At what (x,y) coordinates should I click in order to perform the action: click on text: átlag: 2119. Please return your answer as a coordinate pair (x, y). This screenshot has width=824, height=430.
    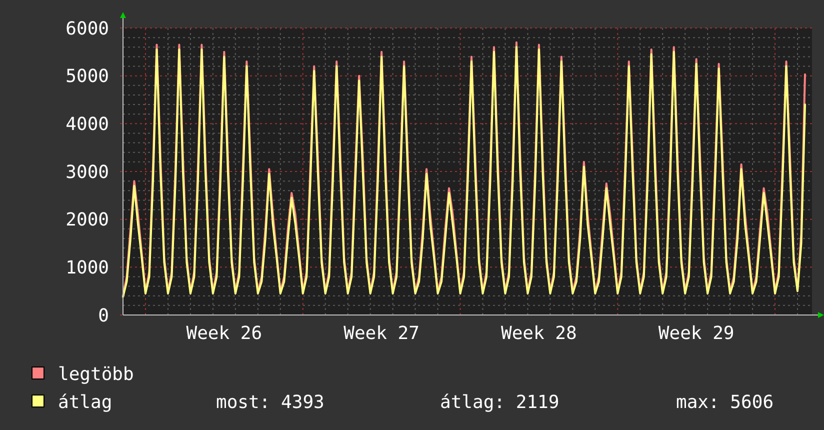
    Looking at the image, I should click on (500, 402).